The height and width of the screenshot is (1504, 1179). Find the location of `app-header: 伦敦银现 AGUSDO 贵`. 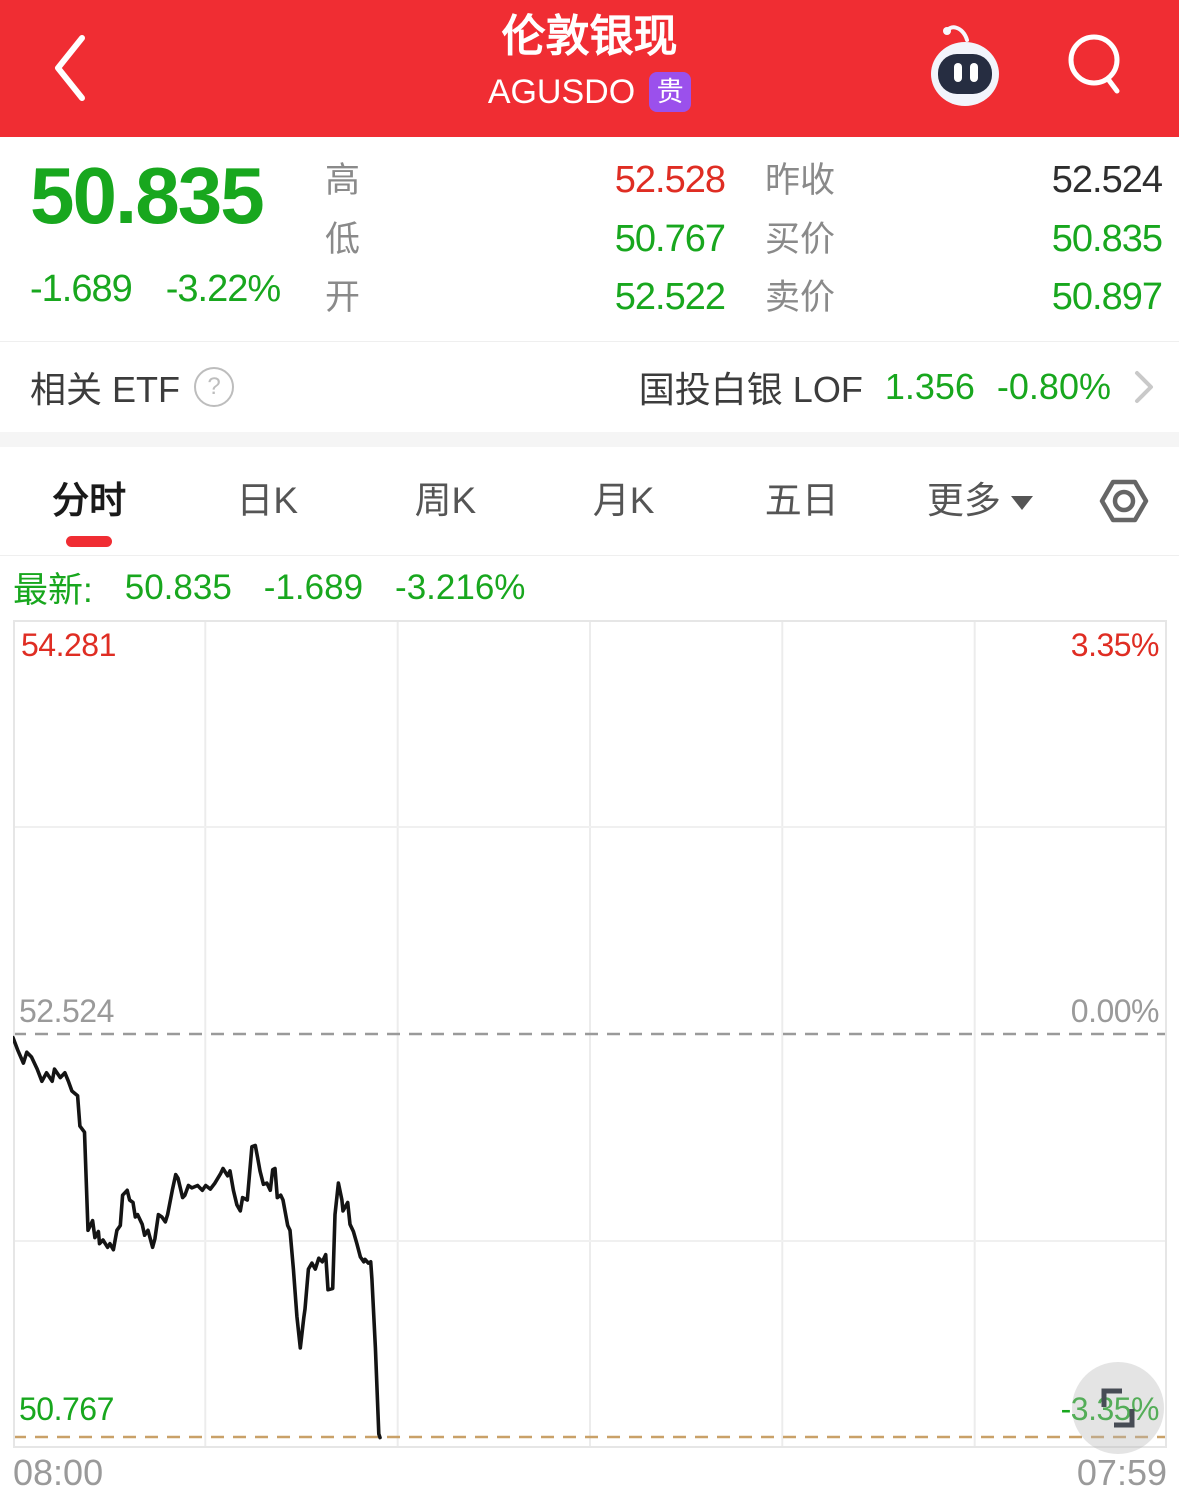

app-header: 伦敦银现 AGUSDO 贵 is located at coordinates (589, 68).